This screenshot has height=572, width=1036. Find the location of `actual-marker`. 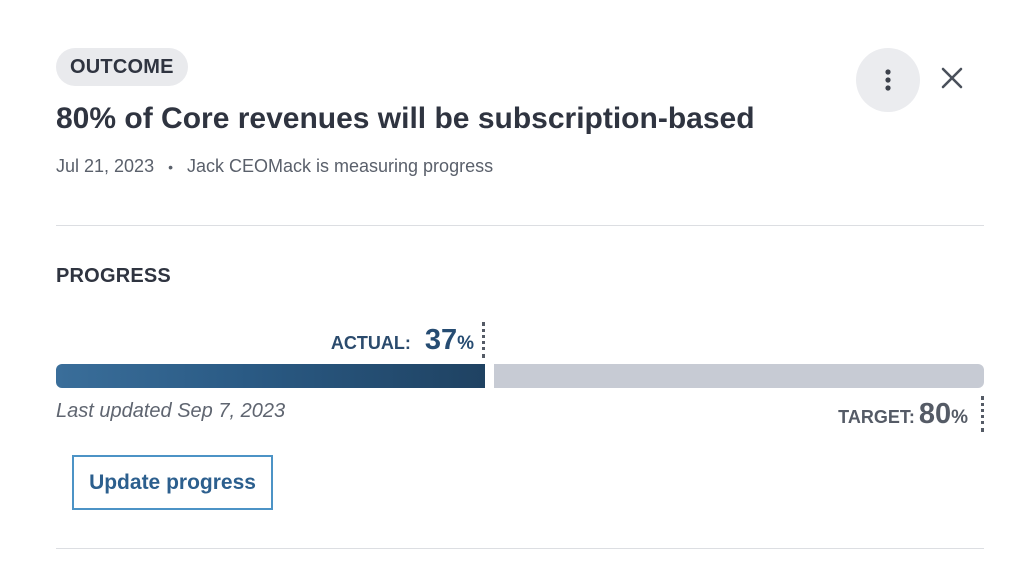

actual-marker is located at coordinates (483, 340).